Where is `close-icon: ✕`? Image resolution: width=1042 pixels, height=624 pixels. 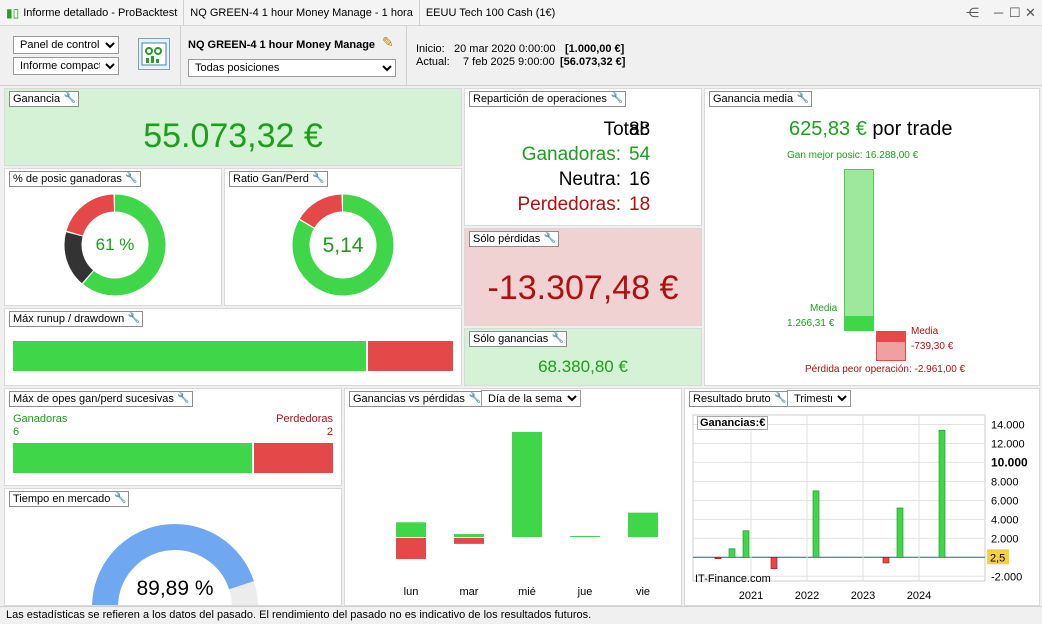
close-icon: ✕ is located at coordinates (1030, 12).